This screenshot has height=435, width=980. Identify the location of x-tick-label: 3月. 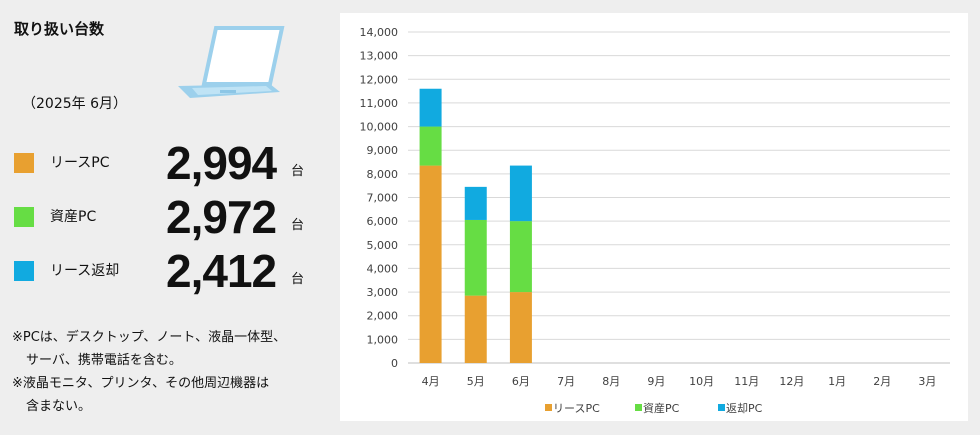
(927, 381).